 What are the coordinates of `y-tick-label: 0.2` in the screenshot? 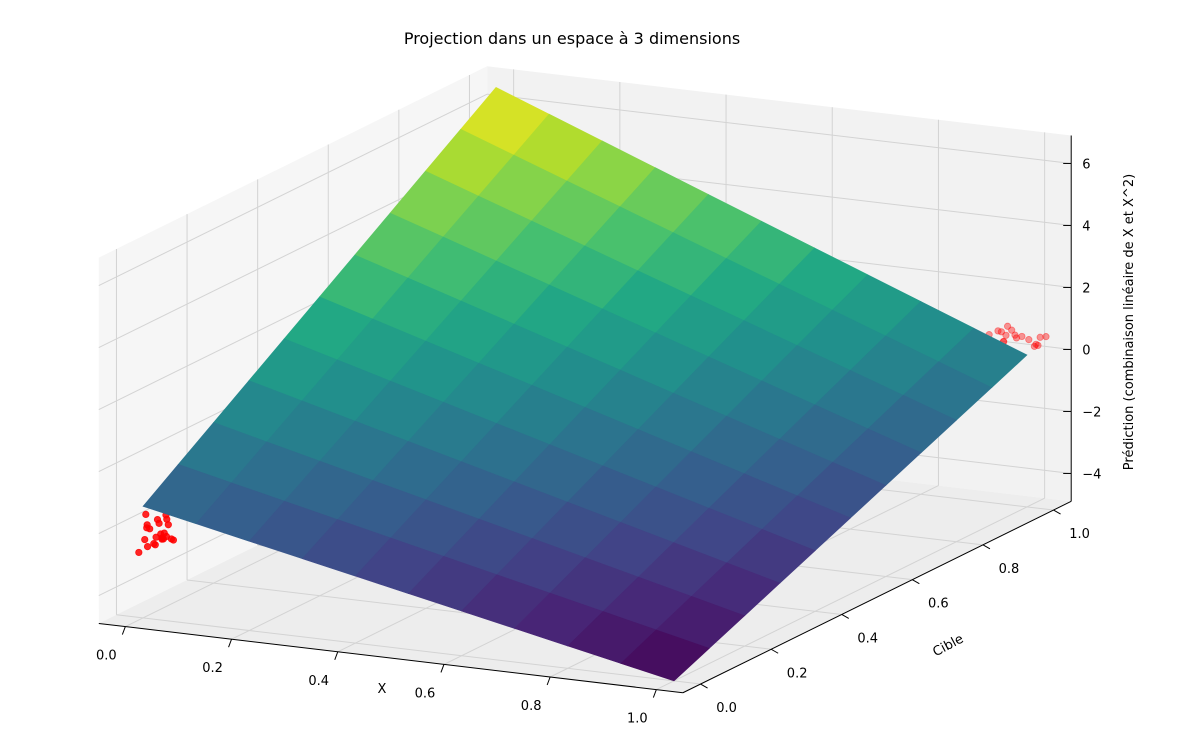 It's located at (797, 673).